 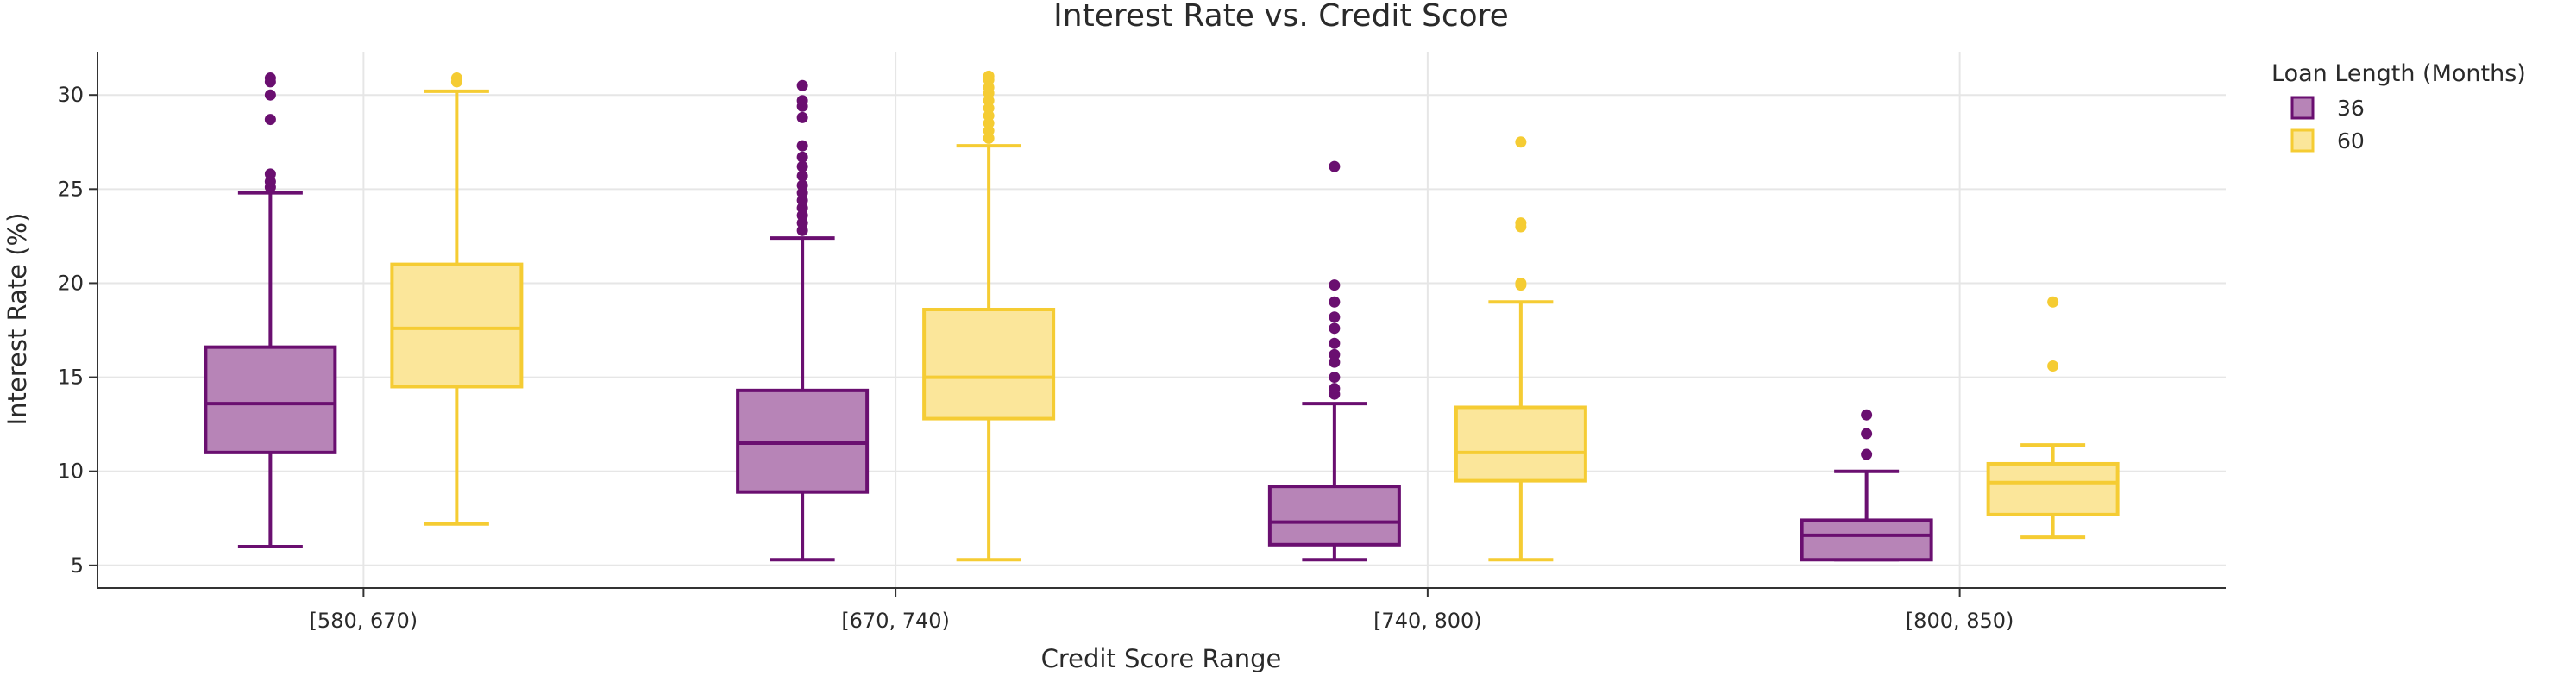 I want to click on x-axis-title: Credit Score Range, so click(x=1161, y=658).